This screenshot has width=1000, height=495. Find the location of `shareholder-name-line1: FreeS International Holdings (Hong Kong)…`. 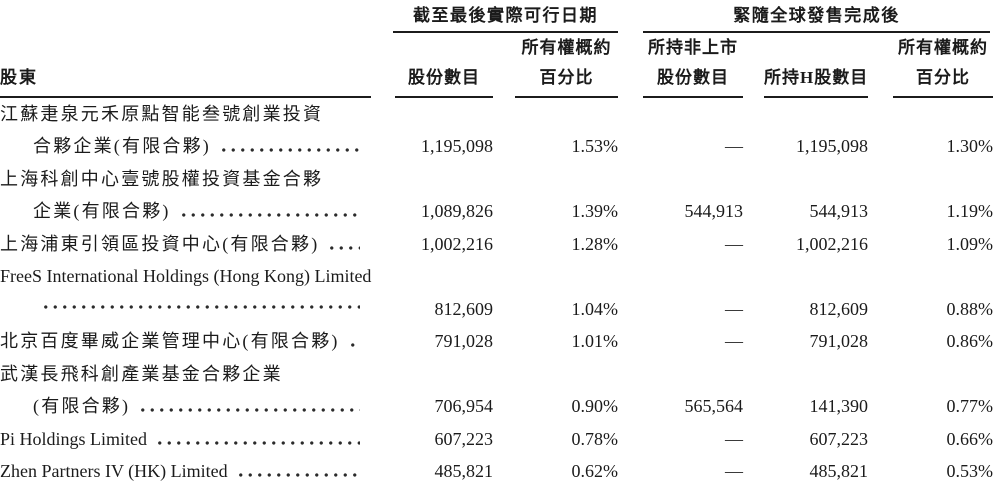

shareholder-name-line1: FreeS International Holdings (Hong Kong)… is located at coordinates (186, 276).